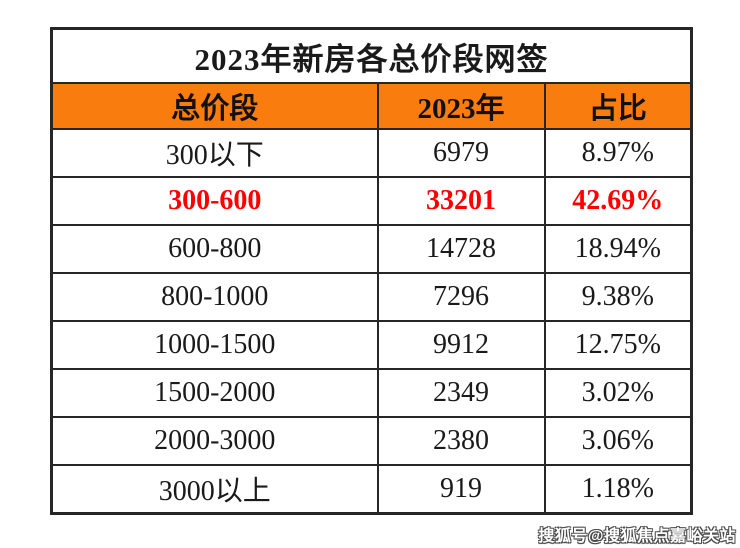 The width and height of the screenshot is (740, 548). What do you see at coordinates (461, 345) in the screenshot?
I see `cell-count: 9912` at bounding box center [461, 345].